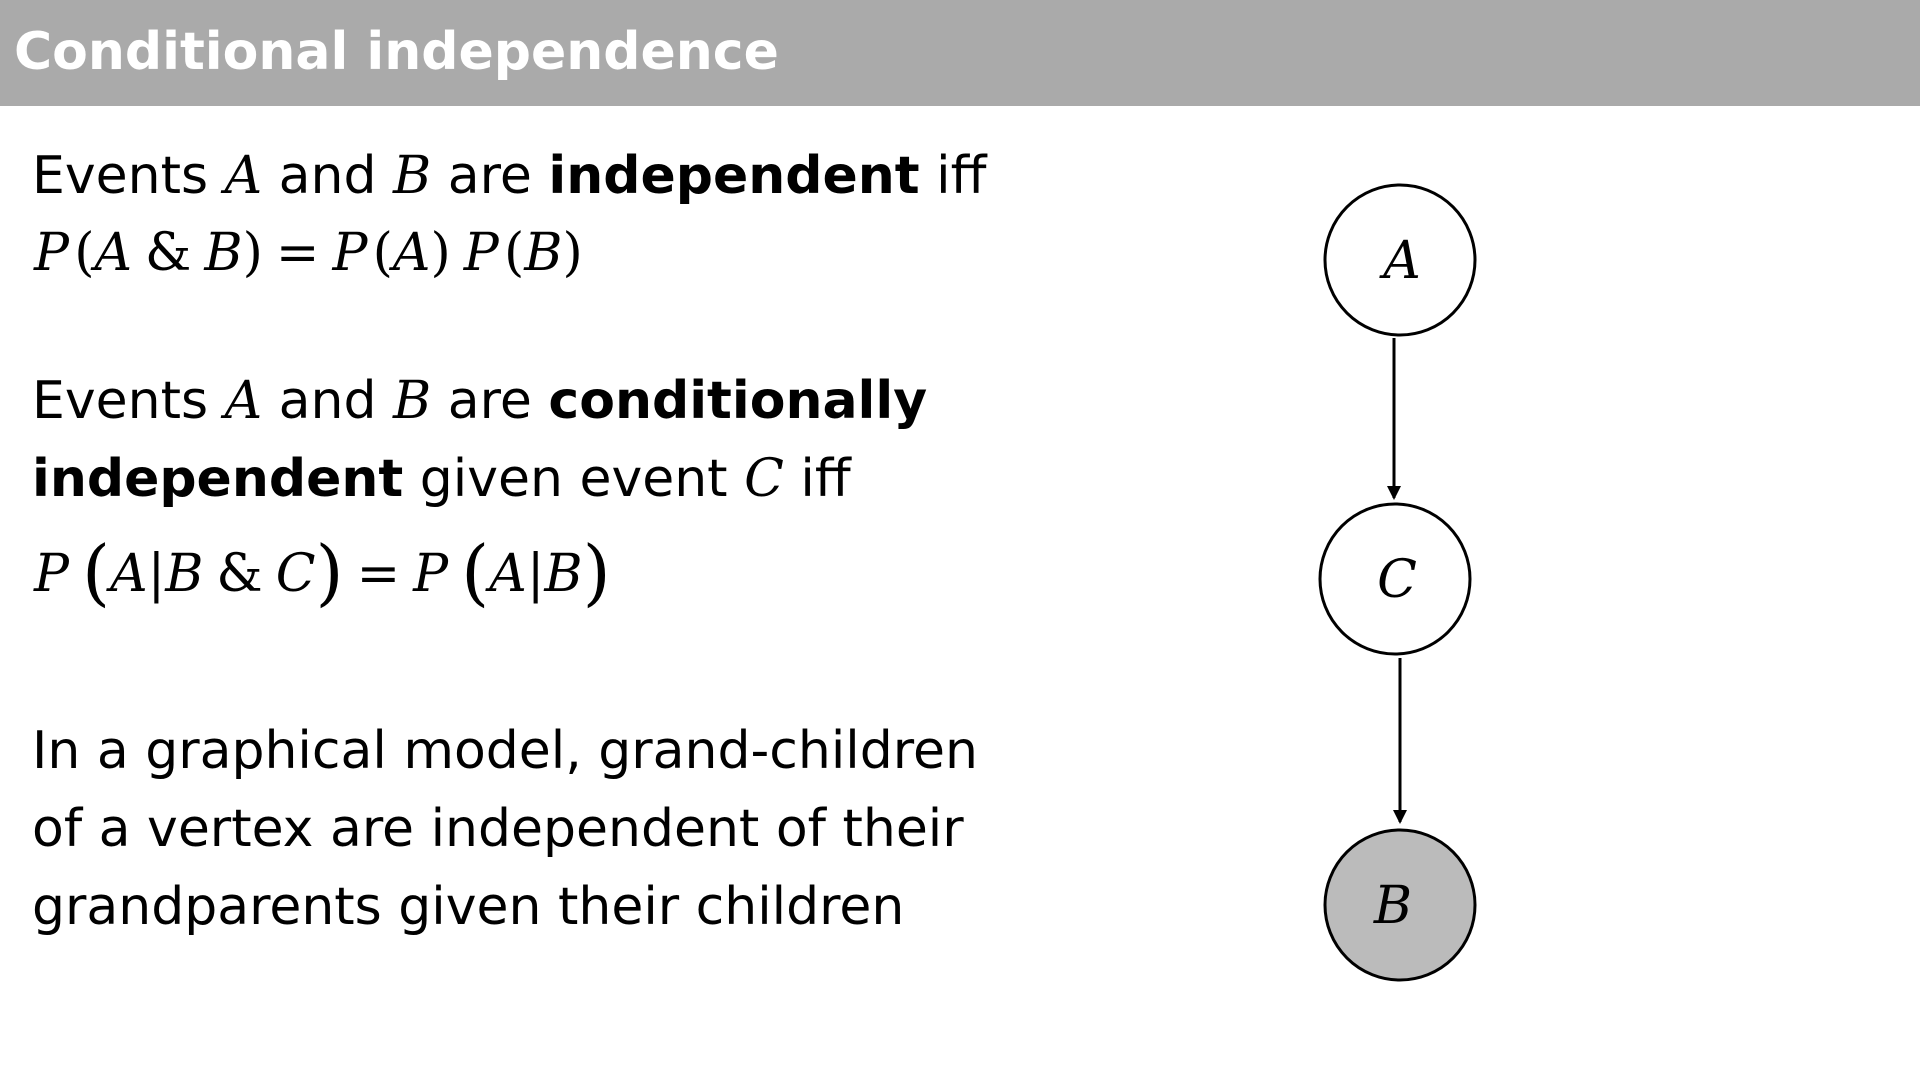  I want to click on text: given event, so click(574, 479).